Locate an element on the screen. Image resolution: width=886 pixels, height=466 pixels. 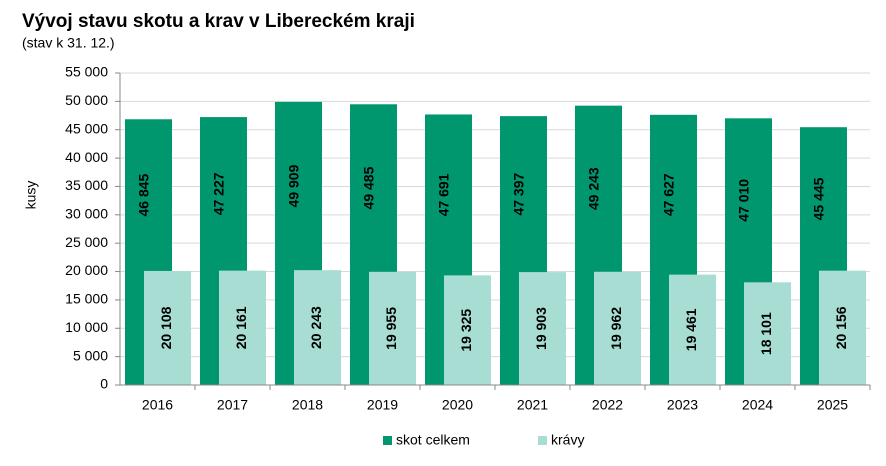
y-tick-label: 35 000 is located at coordinates (86, 185).